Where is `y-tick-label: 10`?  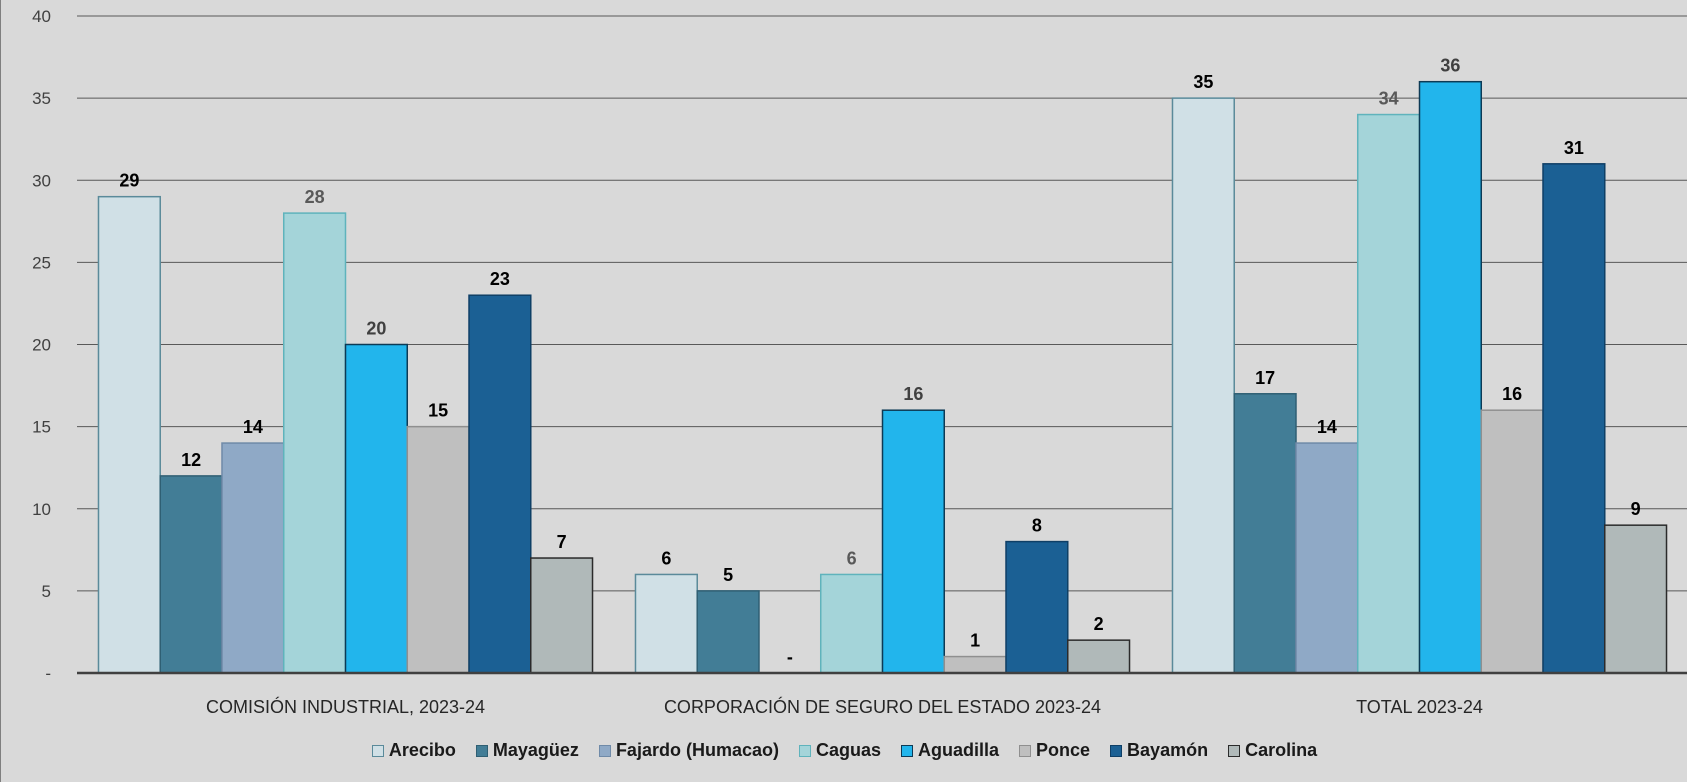
y-tick-label: 10 is located at coordinates (41, 509).